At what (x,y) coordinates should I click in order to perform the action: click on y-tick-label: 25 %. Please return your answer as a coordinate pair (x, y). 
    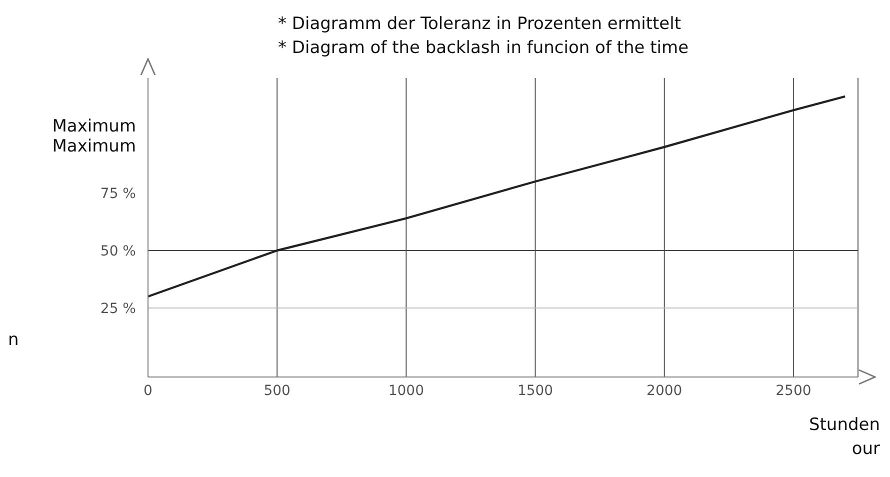
    Looking at the image, I should click on (118, 309).